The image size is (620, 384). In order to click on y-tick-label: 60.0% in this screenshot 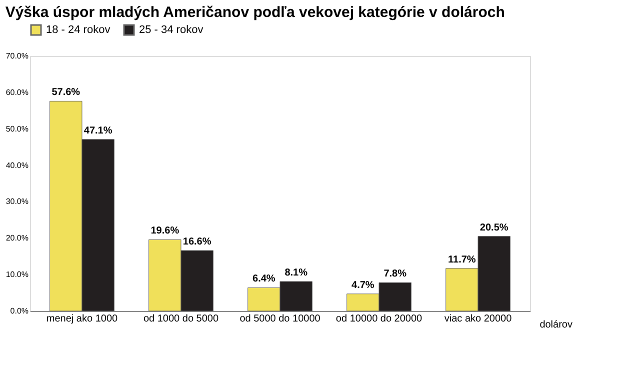, I will do `click(17, 92)`.